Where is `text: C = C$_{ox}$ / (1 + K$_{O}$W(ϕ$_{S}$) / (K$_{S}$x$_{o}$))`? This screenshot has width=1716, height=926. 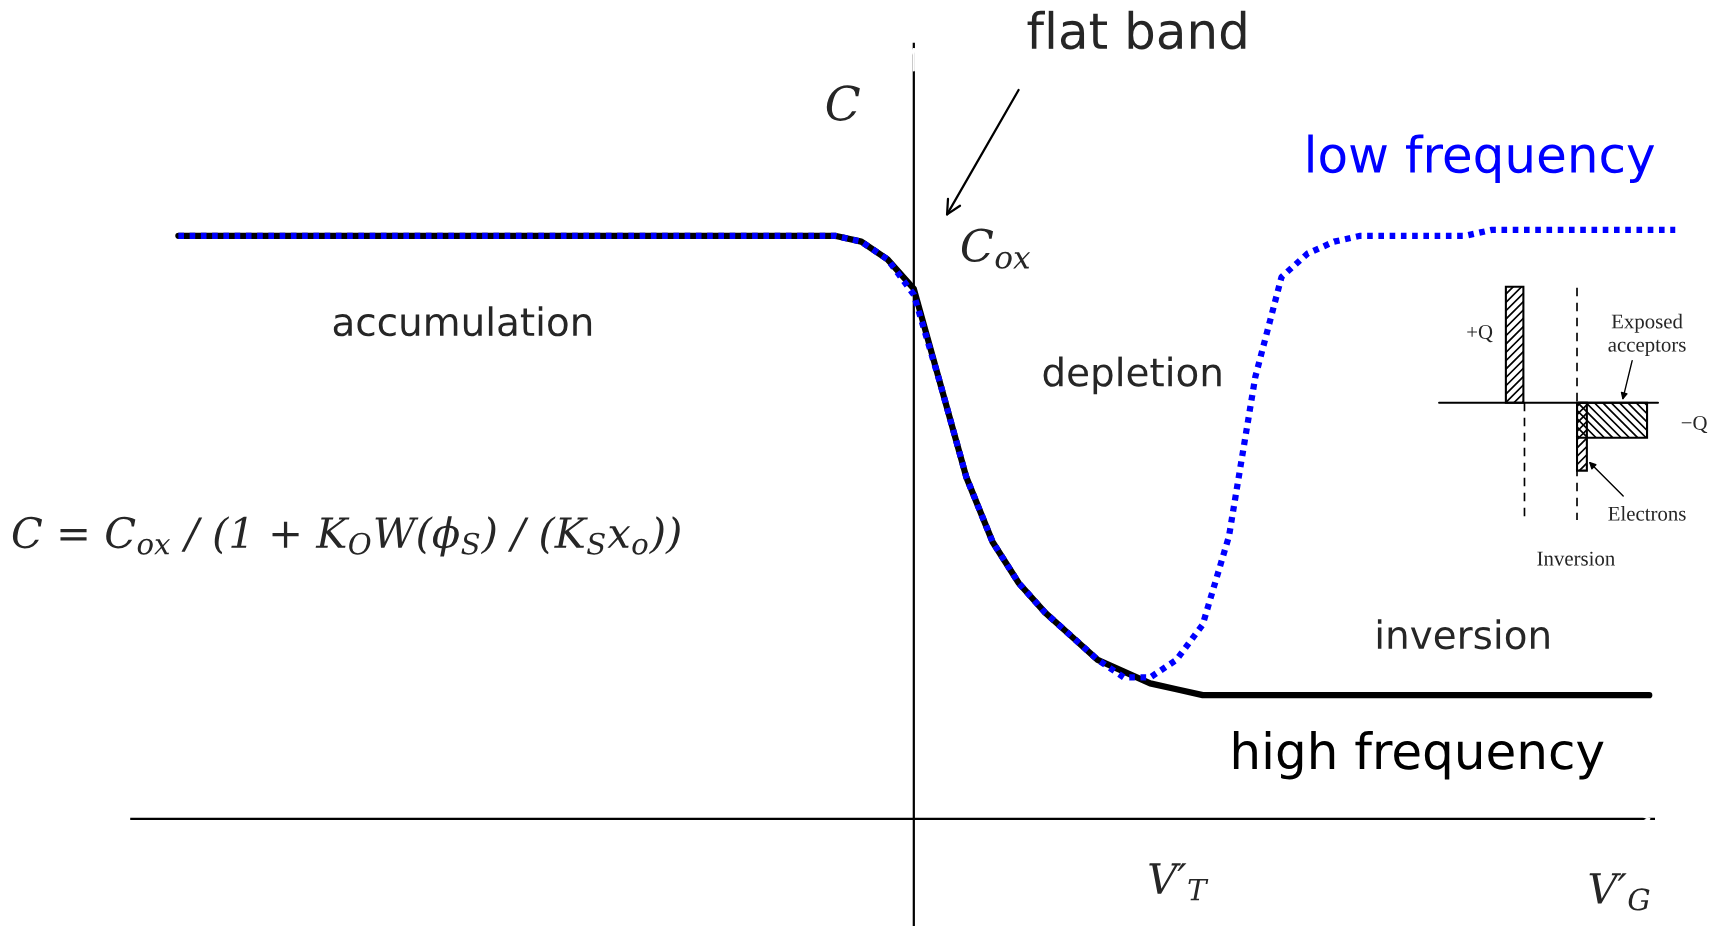
text: C = C$_{ox}$ / (1 + K$_{O}$W(ϕ$_{S}$) / (K$_{S}$x$_{o}$)) is located at coordinates (346, 536).